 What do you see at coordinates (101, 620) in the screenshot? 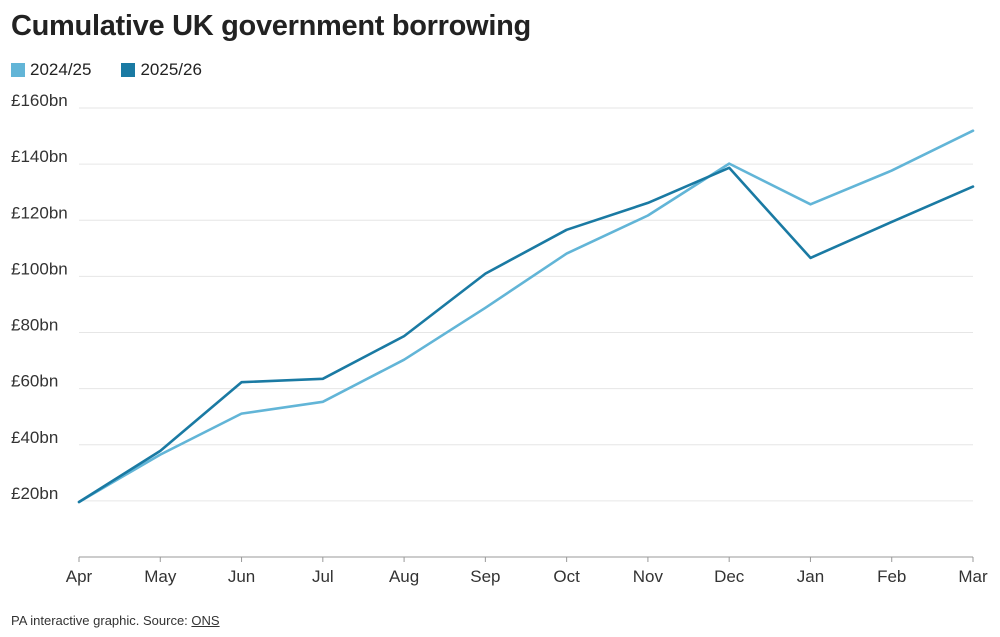
I see `footer-text: PA interactive graphic. Source:` at bounding box center [101, 620].